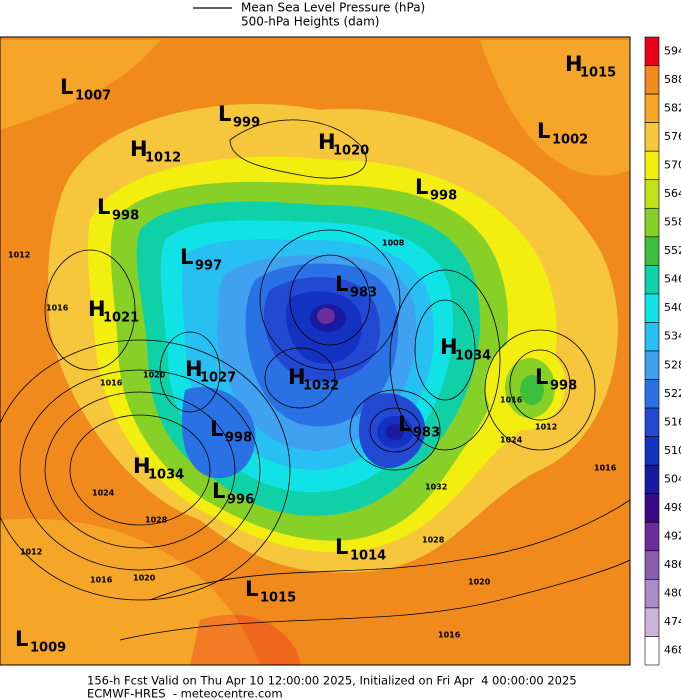 The height and width of the screenshot is (700, 681). I want to click on colorbar-tick-label: 594, so click(672, 50).